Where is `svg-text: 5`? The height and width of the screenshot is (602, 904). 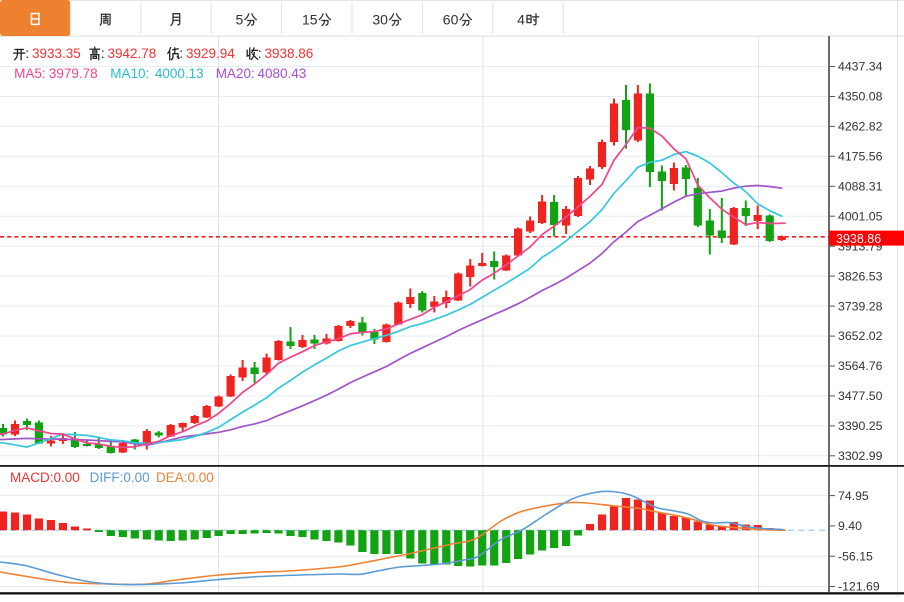
svg-text: 5 is located at coordinates (240, 19).